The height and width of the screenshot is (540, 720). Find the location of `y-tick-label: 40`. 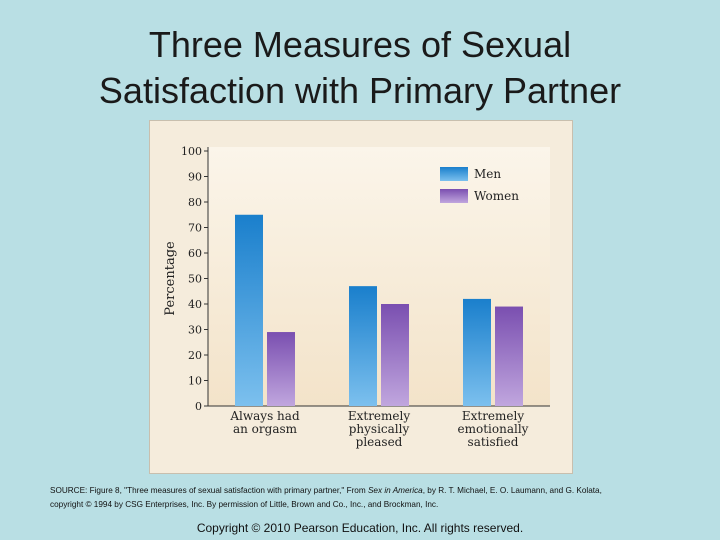

y-tick-label: 40 is located at coordinates (195, 304).